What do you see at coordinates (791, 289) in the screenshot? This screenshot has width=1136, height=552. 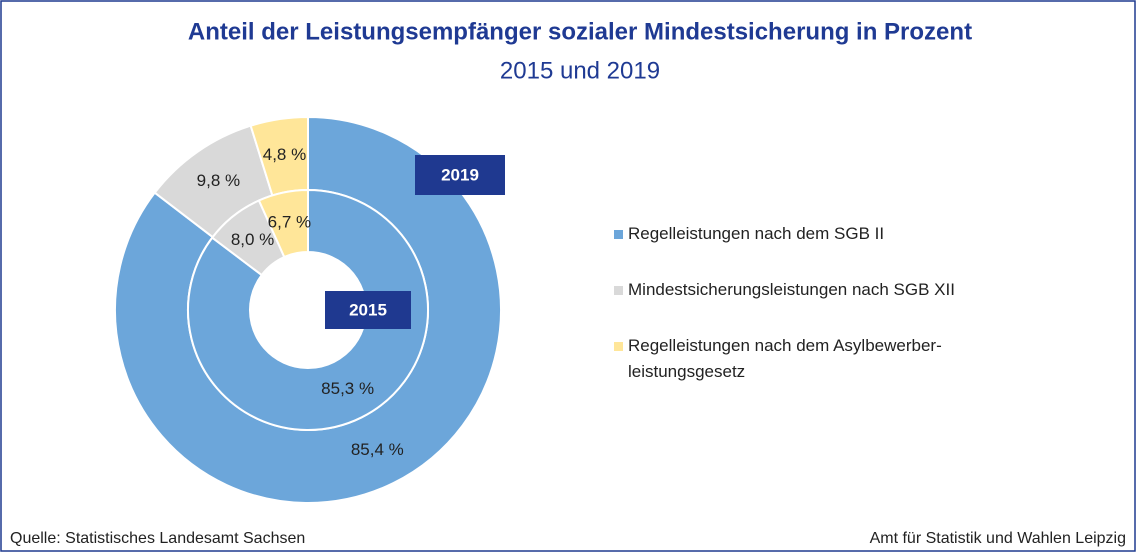 I see `legend-label: Mindestsicherungsleistungen nach SGB XII` at bounding box center [791, 289].